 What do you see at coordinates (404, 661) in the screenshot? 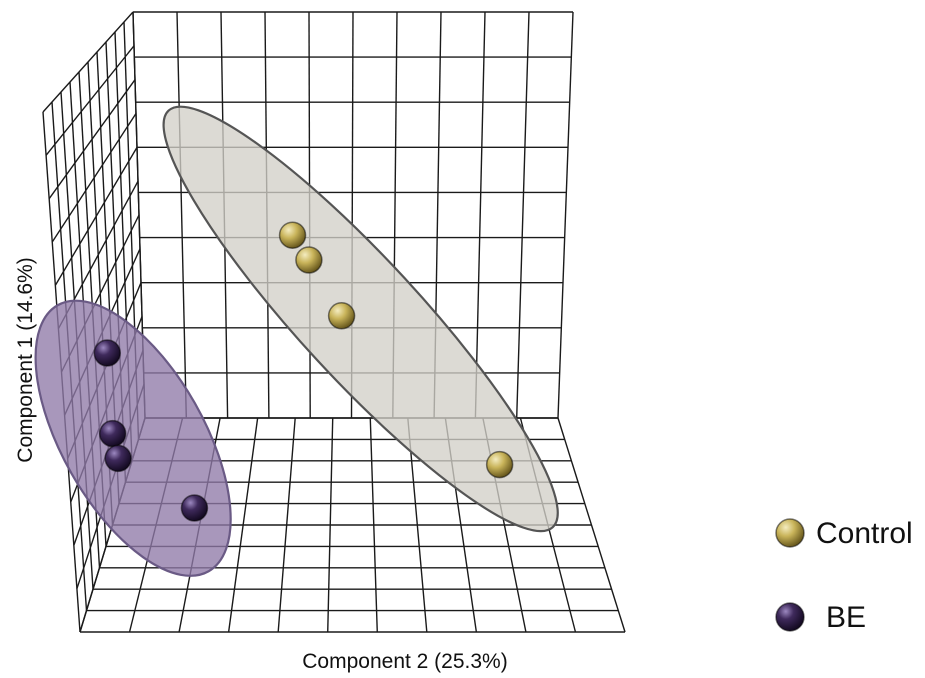
I see `x-axis-label: Component 2 (25.3%)` at bounding box center [404, 661].